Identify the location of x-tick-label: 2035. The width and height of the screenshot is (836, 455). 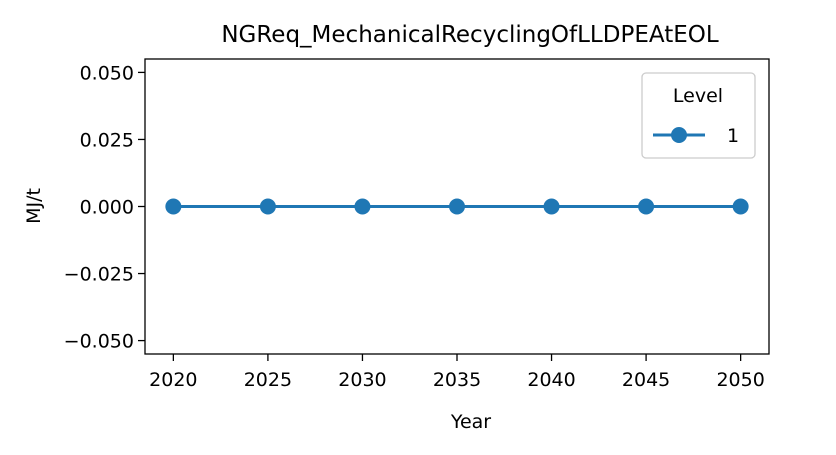
(457, 380).